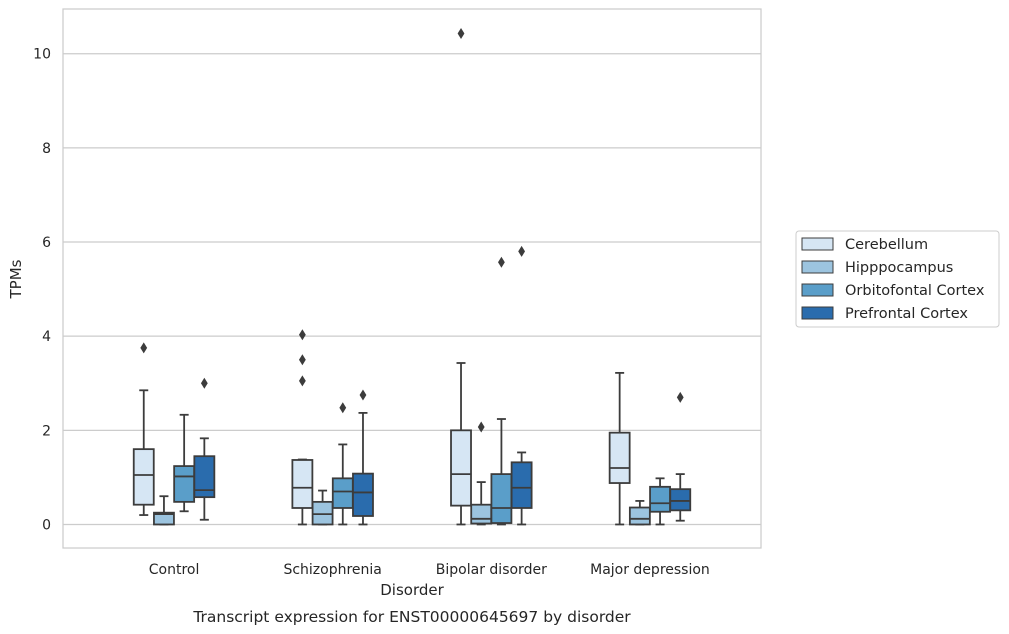  I want to click on x-tick-label: Major depression, so click(650, 570).